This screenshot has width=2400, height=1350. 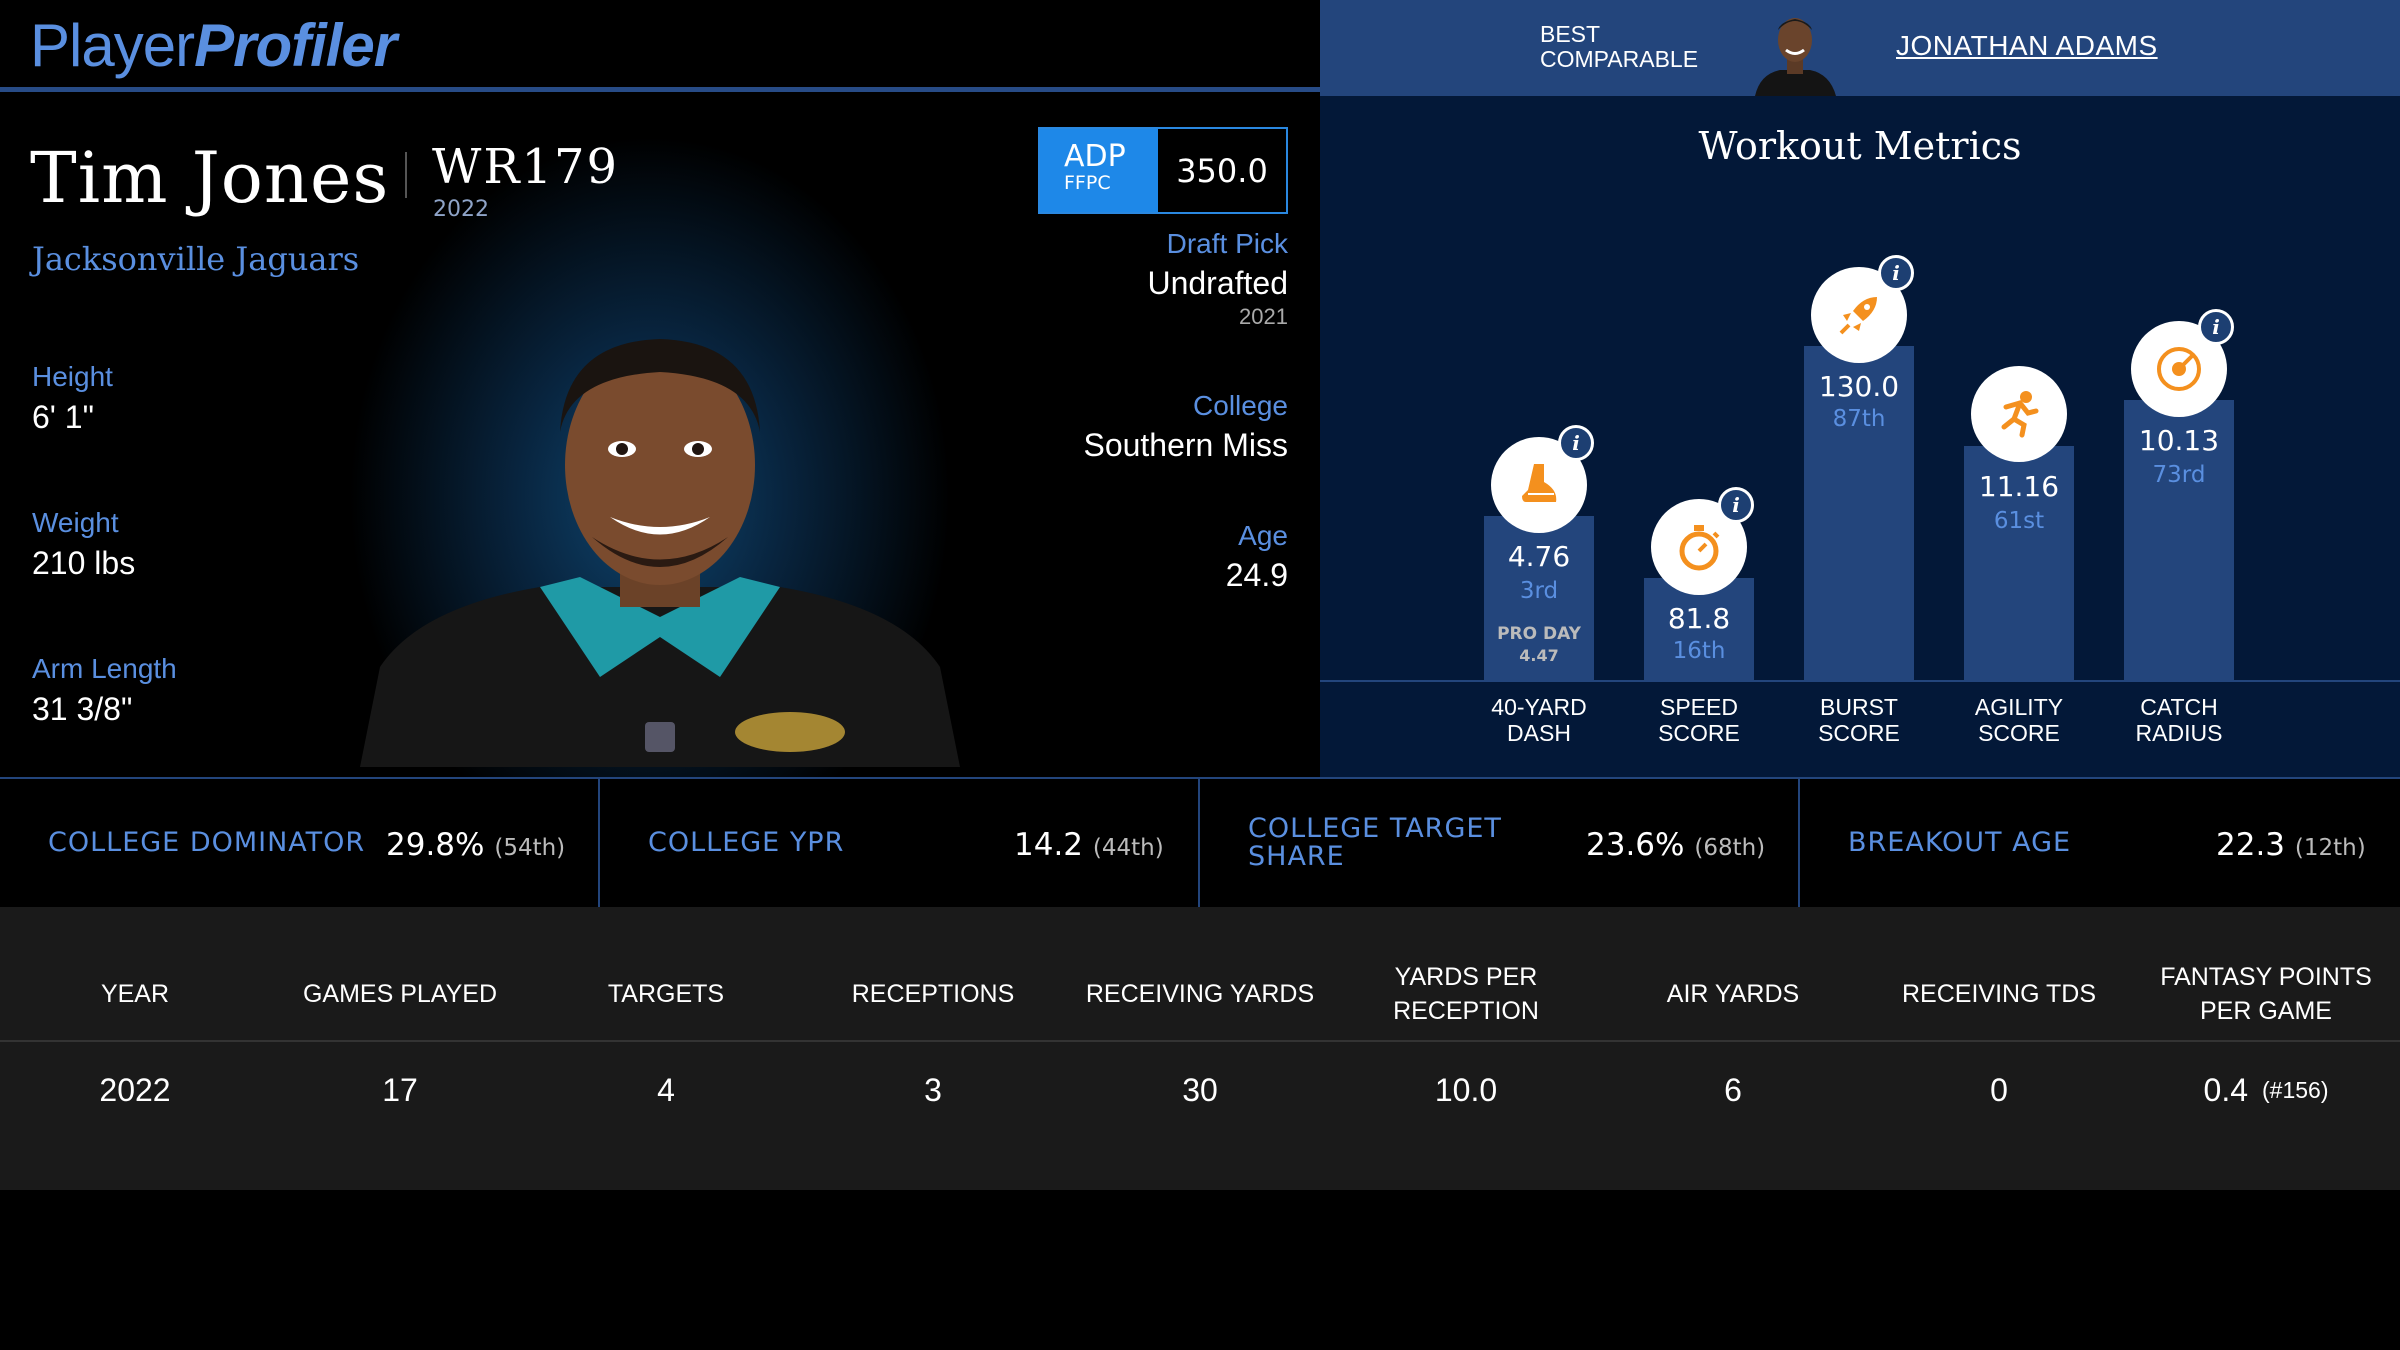 What do you see at coordinates (1860, 146) in the screenshot?
I see `workout-metrics-title: Workout Metrics` at bounding box center [1860, 146].